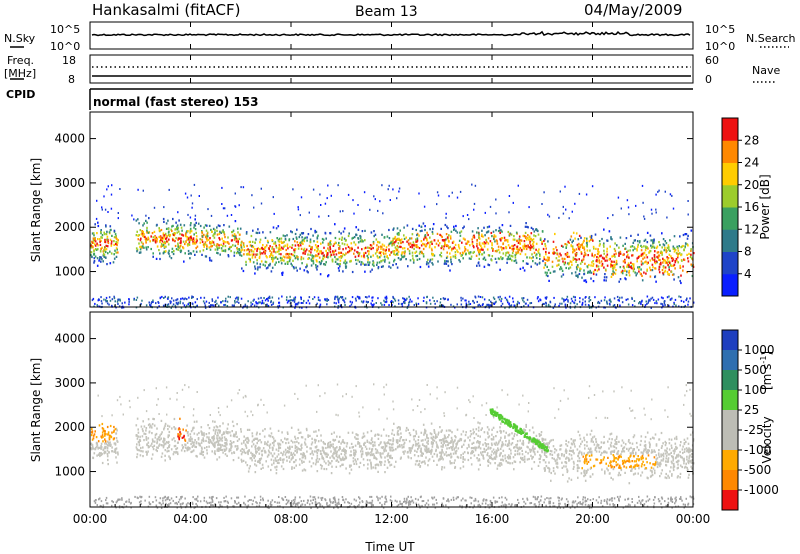  Describe the element at coordinates (751, 410) in the screenshot. I see `velocity-colorbar-tick: 25` at that location.